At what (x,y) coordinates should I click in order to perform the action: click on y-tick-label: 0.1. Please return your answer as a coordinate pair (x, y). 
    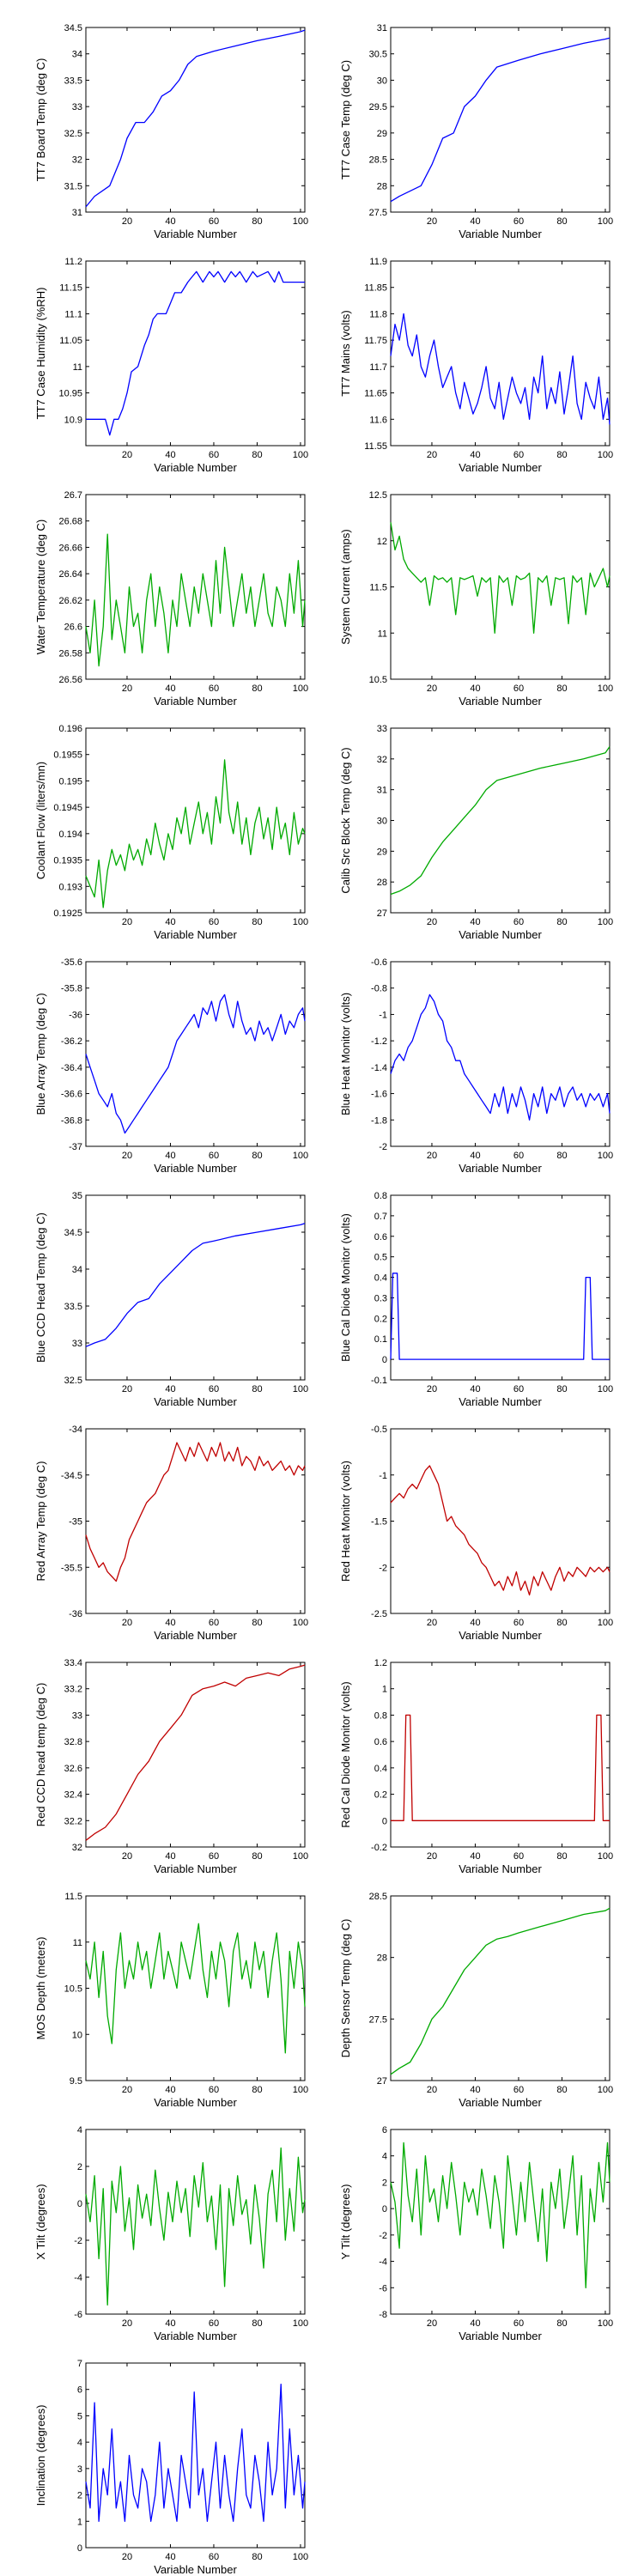
    Looking at the image, I should click on (380, 1339).